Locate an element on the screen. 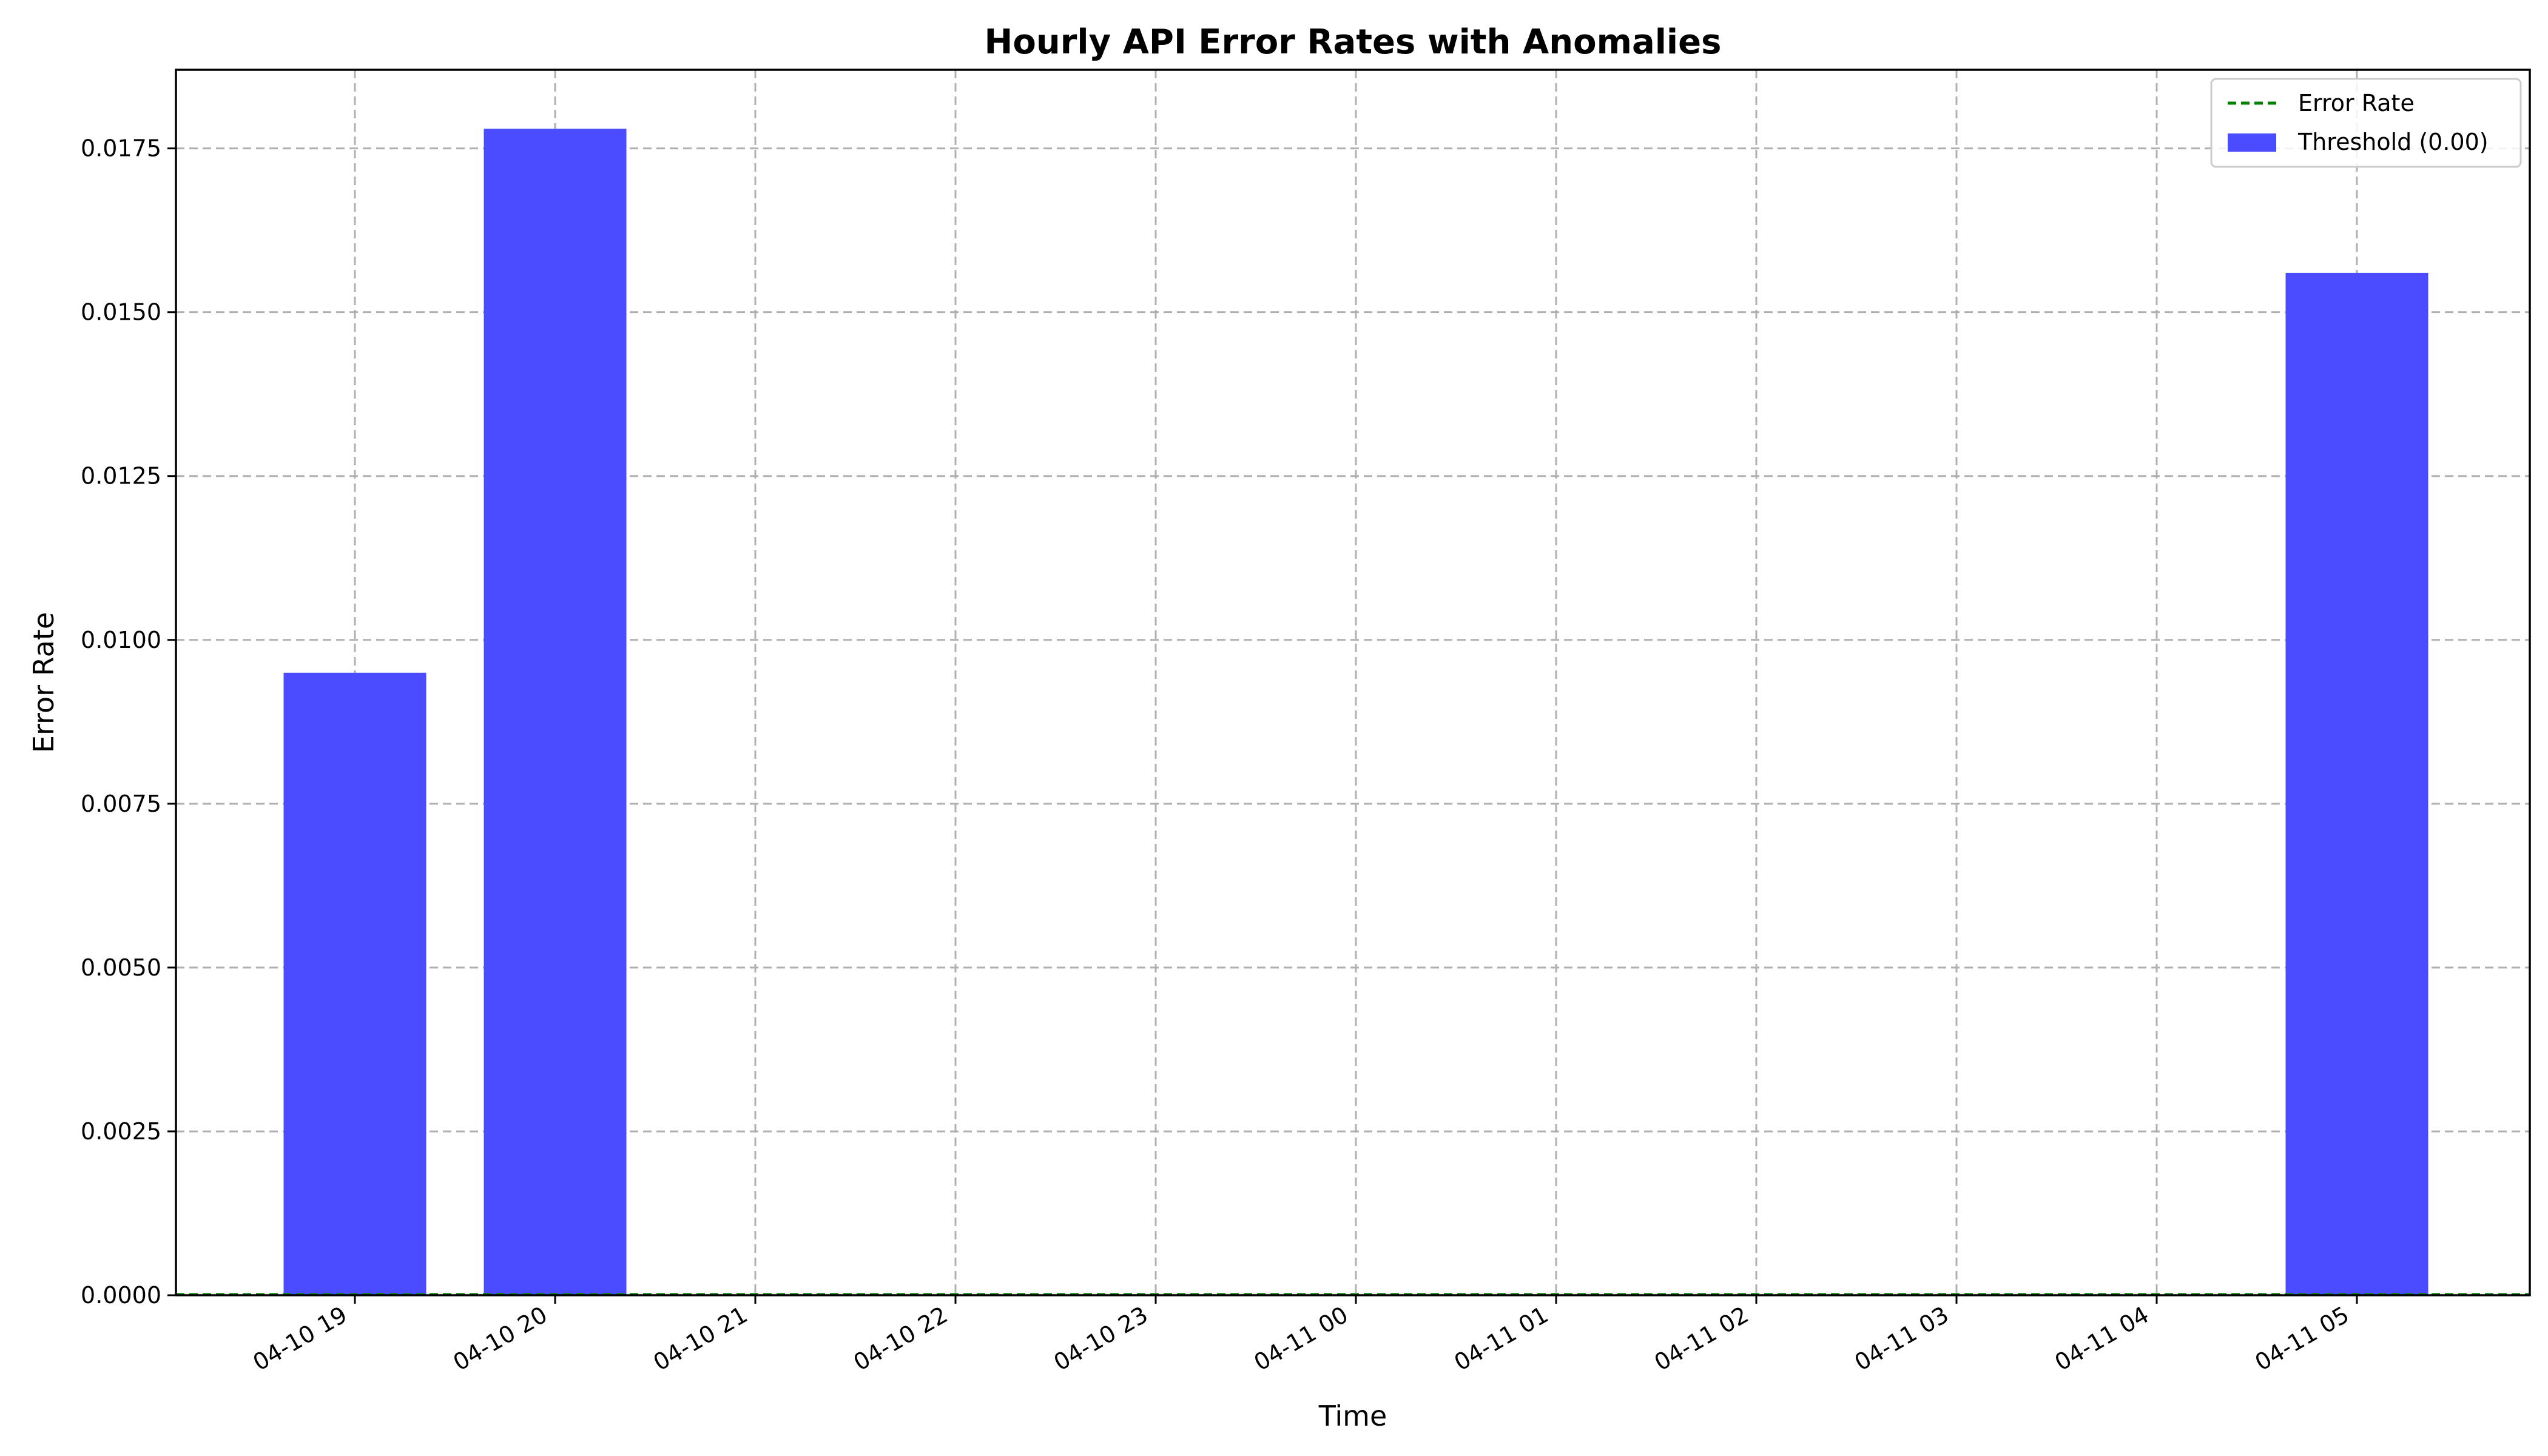 Image resolution: width=2548 pixels, height=1456 pixels. legend-label-error-rate: Error Rate is located at coordinates (2356, 103).